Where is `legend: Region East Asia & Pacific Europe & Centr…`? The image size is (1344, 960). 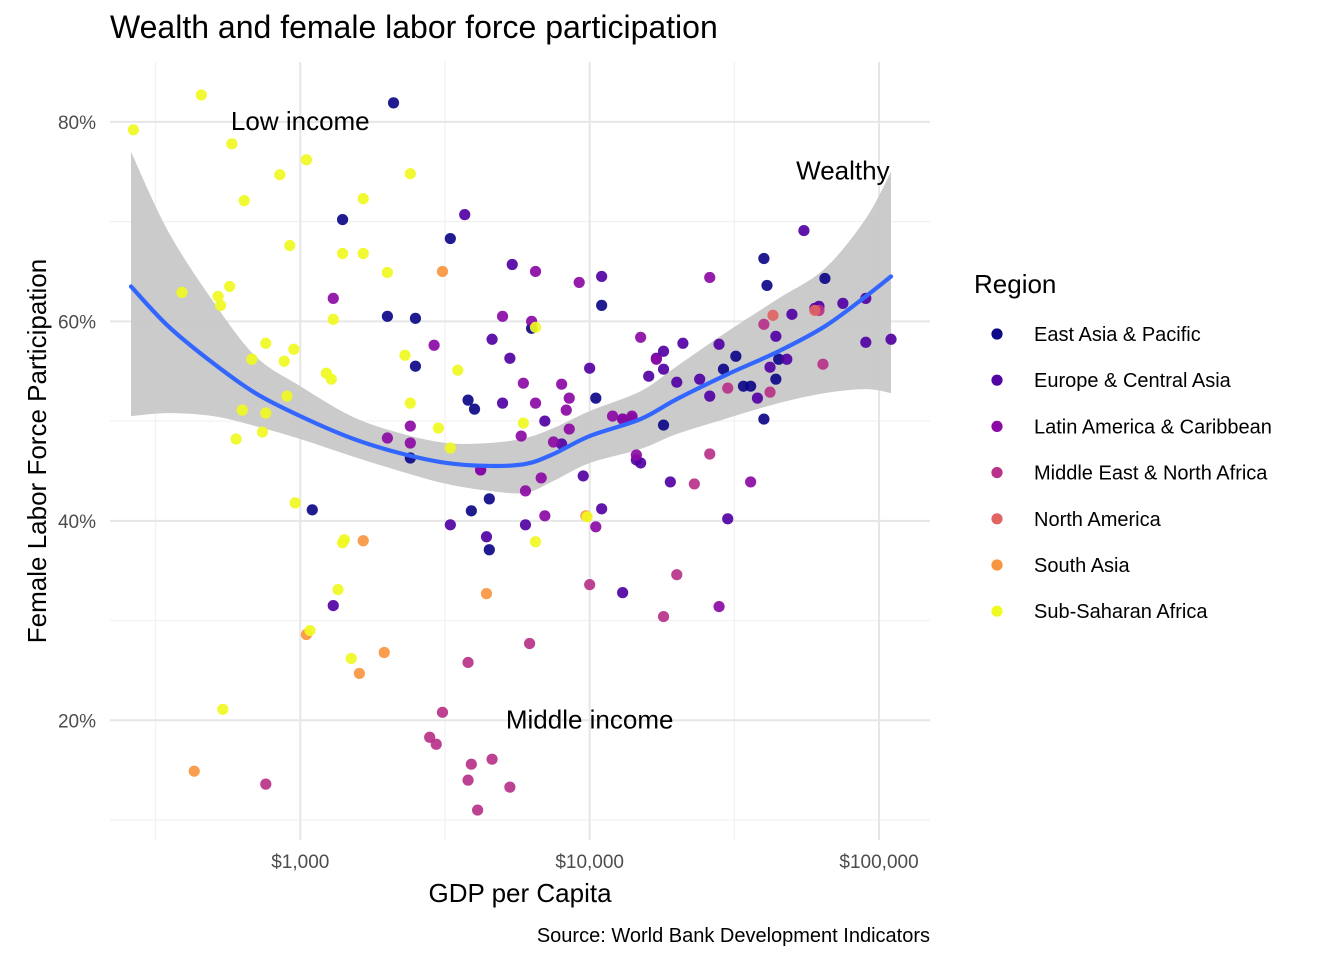
legend: Region East Asia & Pacific Europe & Centr… is located at coordinates (1123, 446).